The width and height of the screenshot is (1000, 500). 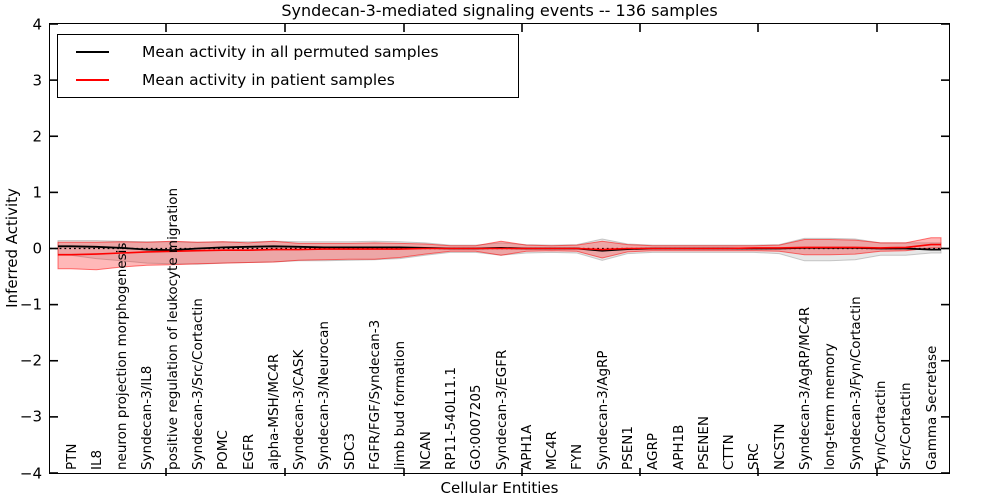 What do you see at coordinates (729, 452) in the screenshot?
I see `x-category-label: CTTN` at bounding box center [729, 452].